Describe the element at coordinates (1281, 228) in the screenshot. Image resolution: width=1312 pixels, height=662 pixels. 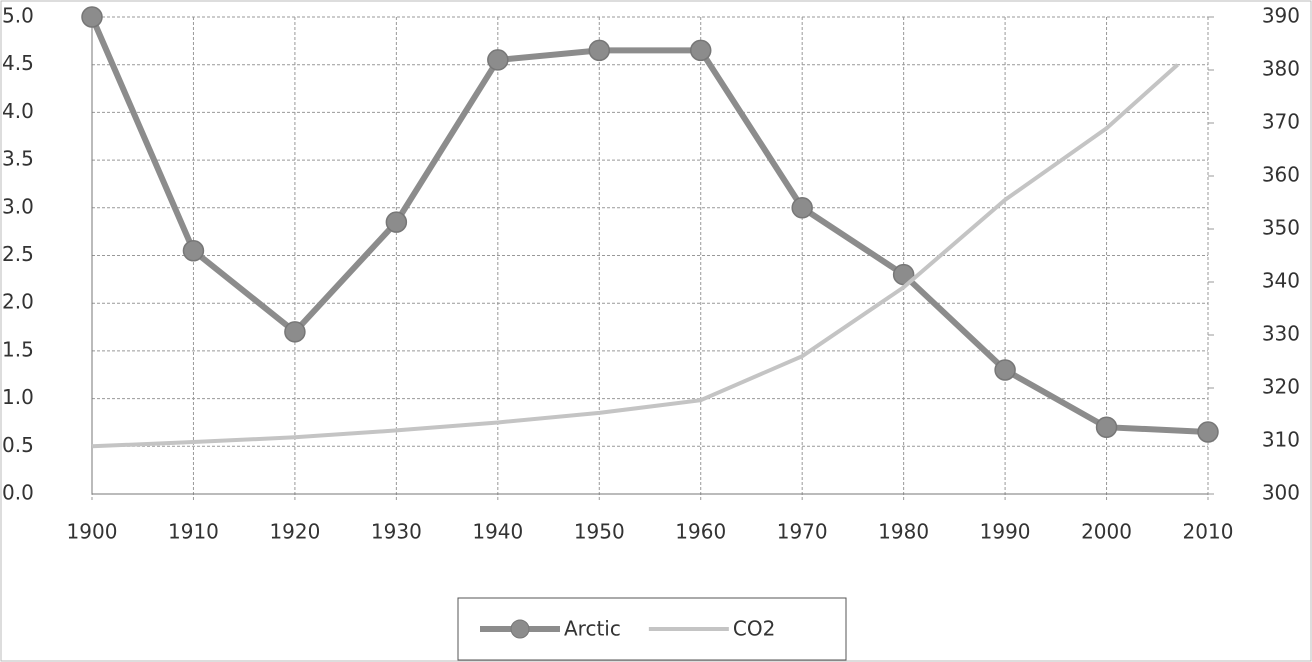
I see `y2-tick-label: 350` at that location.